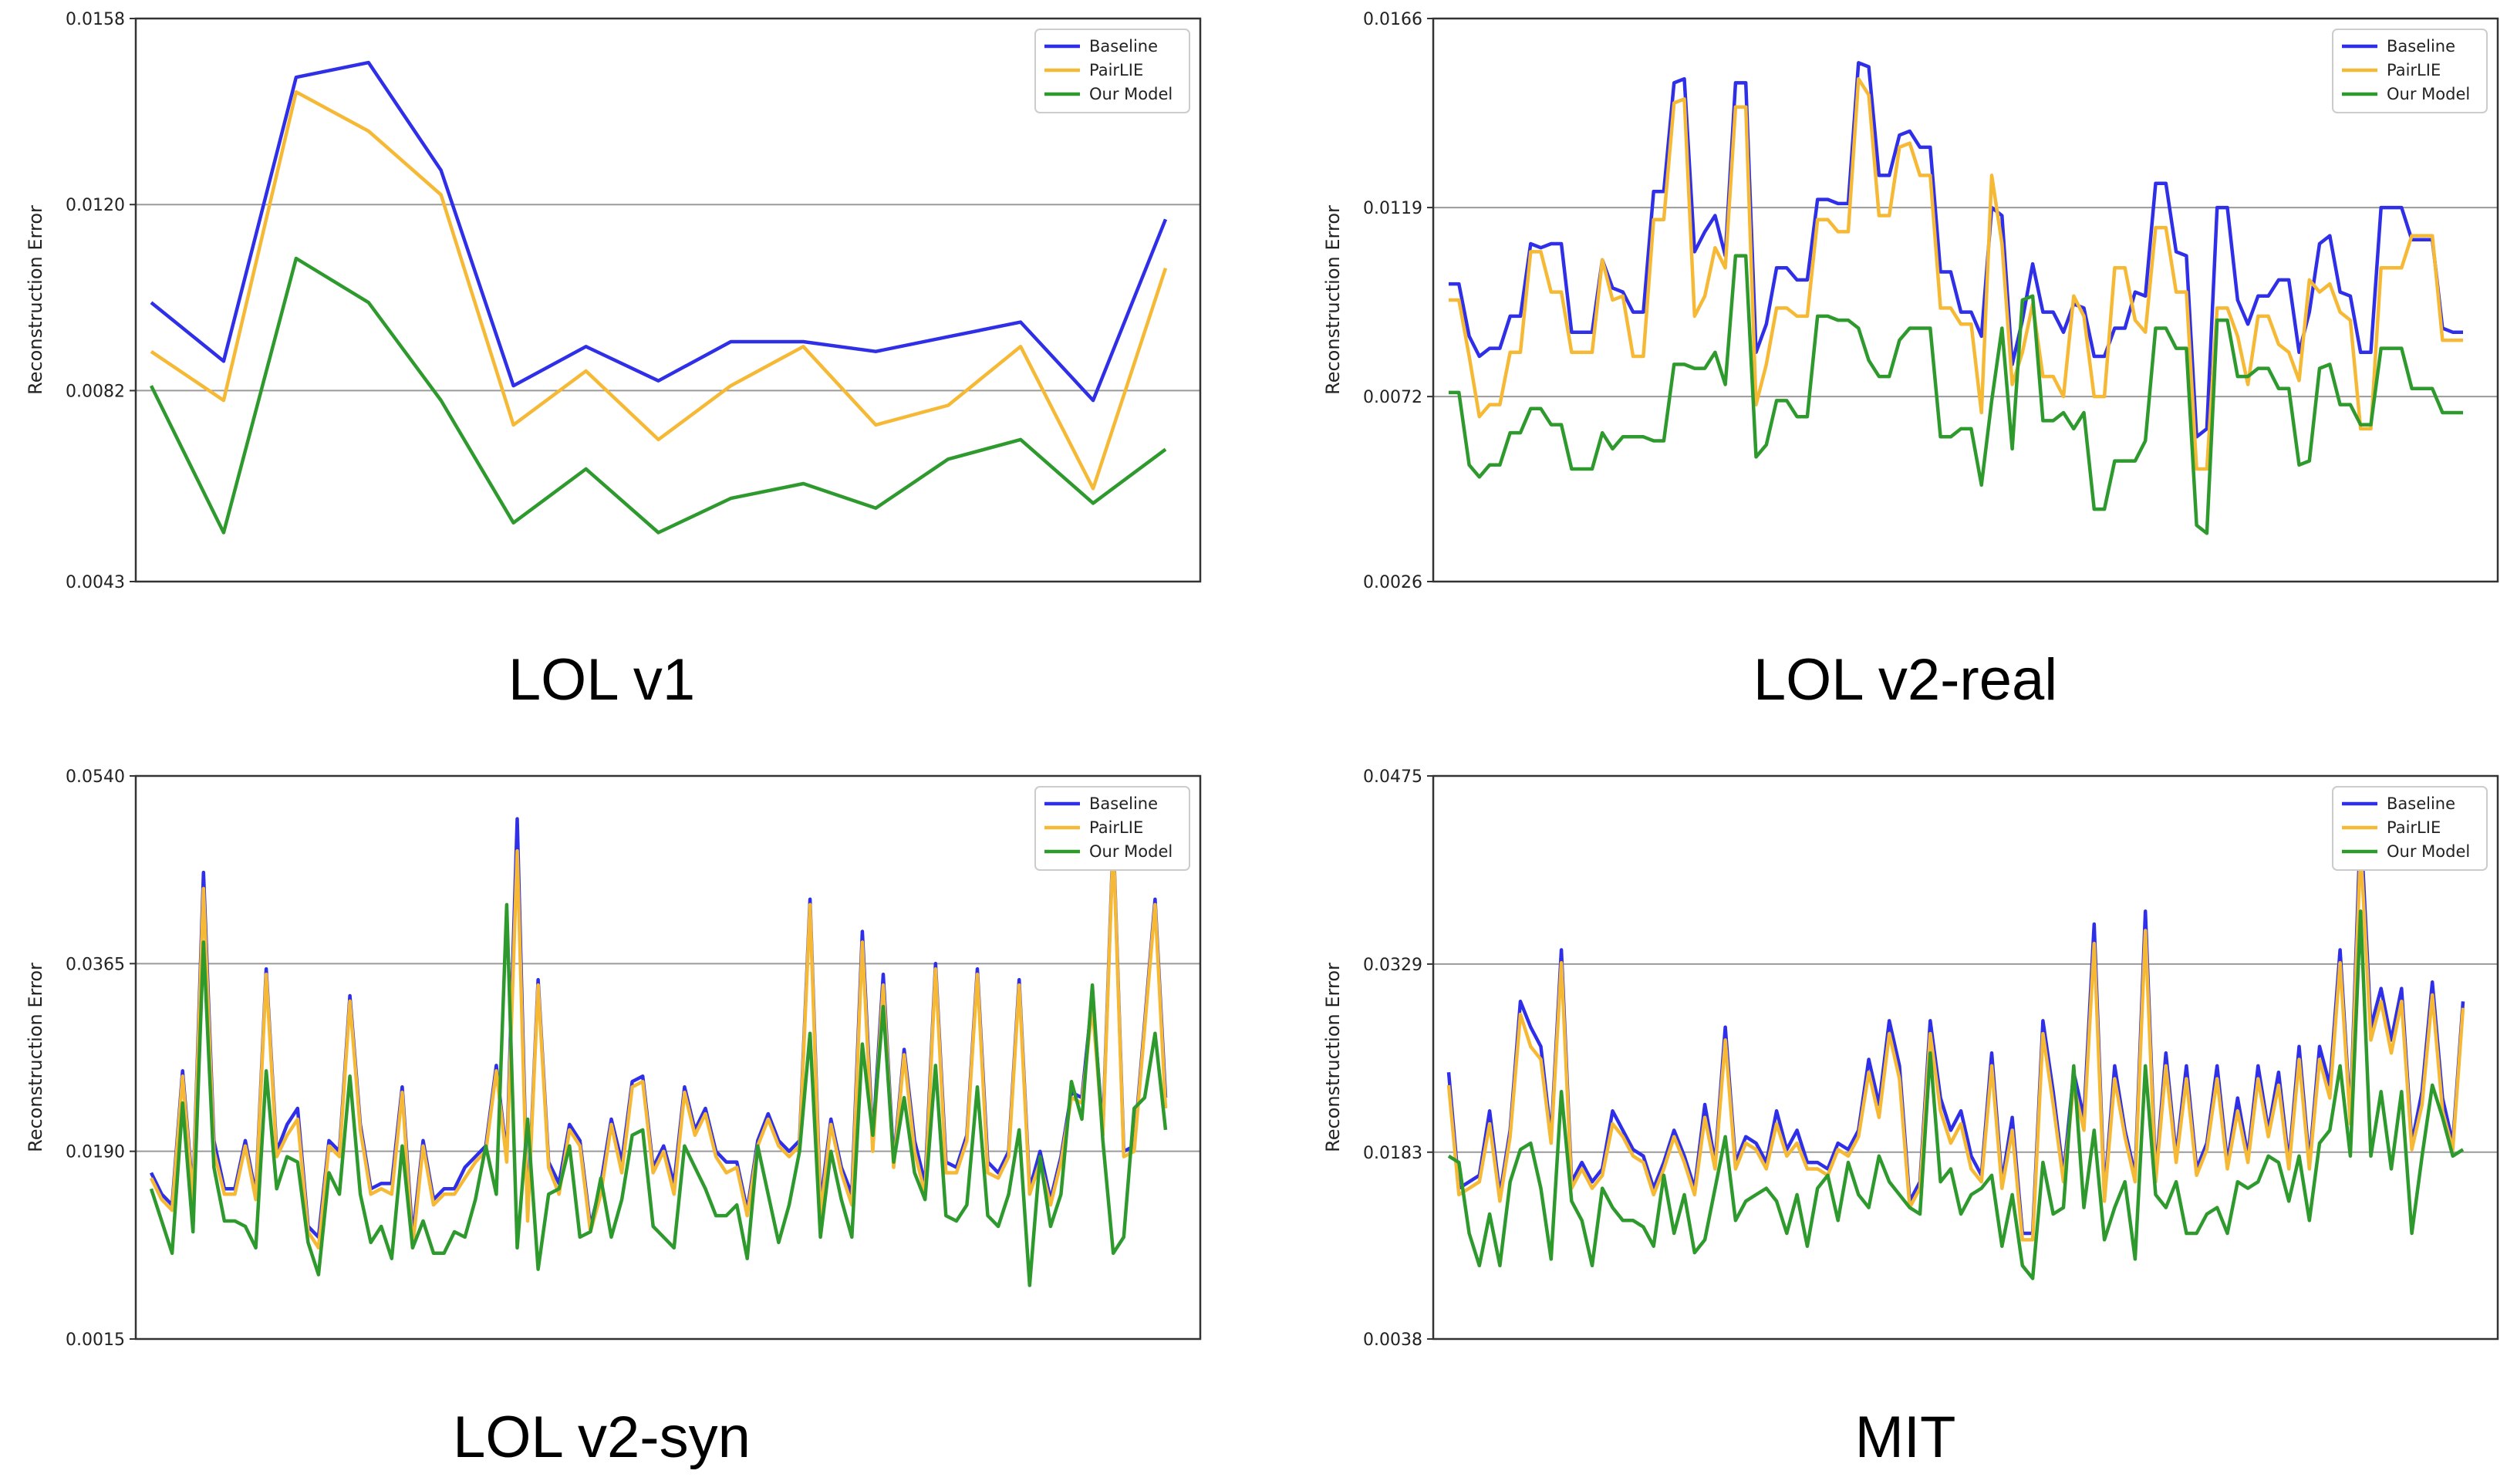 The image size is (2507, 1484). I want to click on caption-lol-v2-syn: LOL v2-syn, so click(602, 1437).